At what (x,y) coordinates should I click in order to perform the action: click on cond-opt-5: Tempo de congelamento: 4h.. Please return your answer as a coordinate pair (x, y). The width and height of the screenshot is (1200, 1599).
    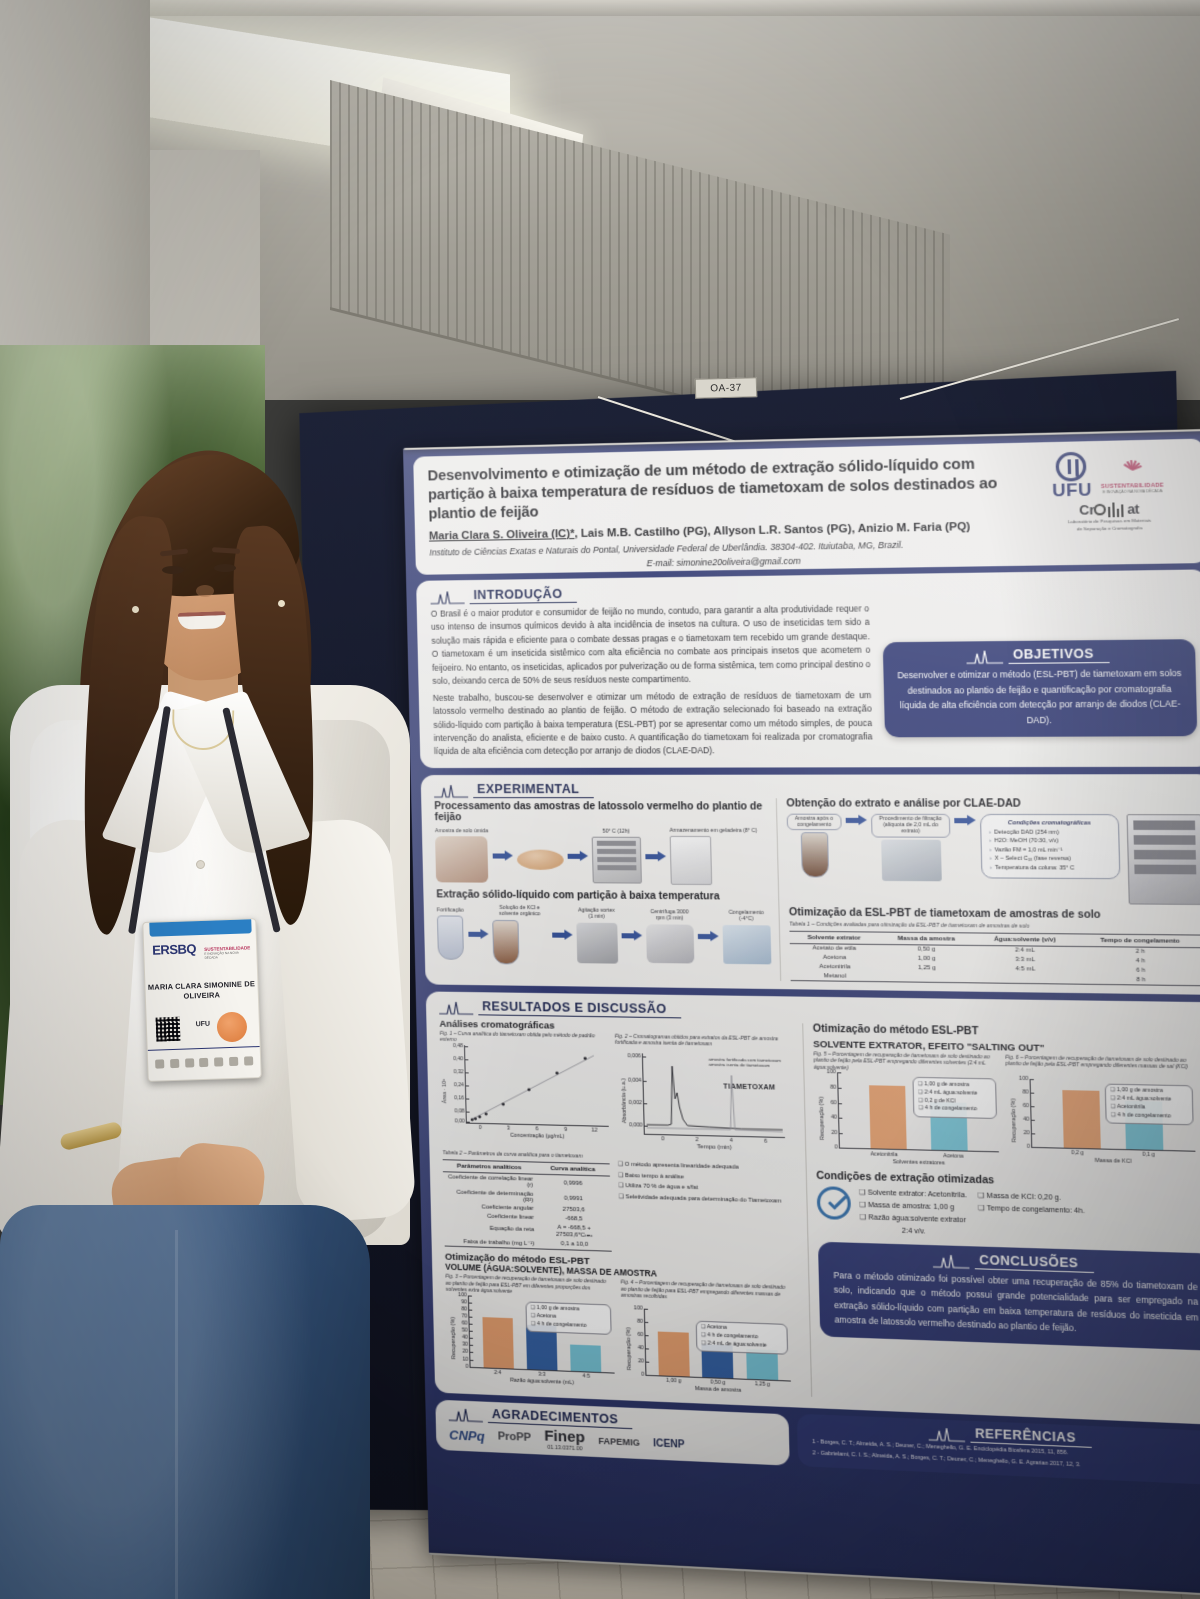
    Looking at the image, I should click on (1031, 1210).